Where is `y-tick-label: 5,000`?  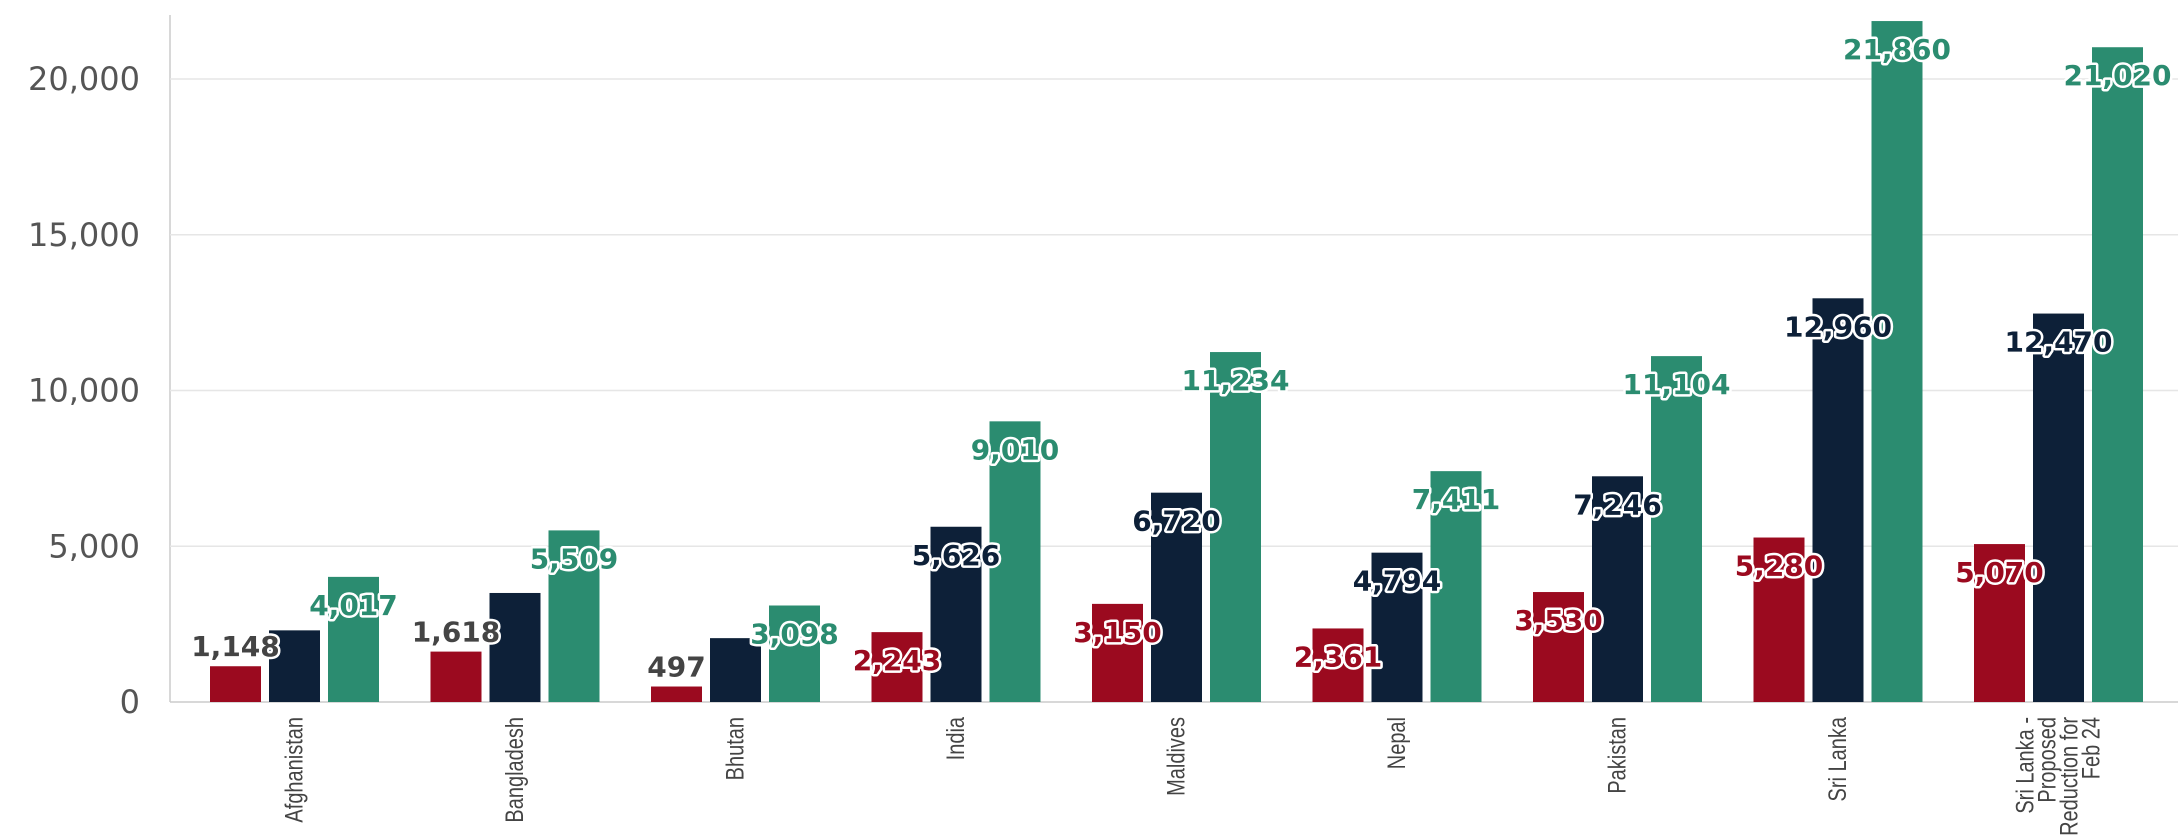
y-tick-label: 5,000 is located at coordinates (94, 546).